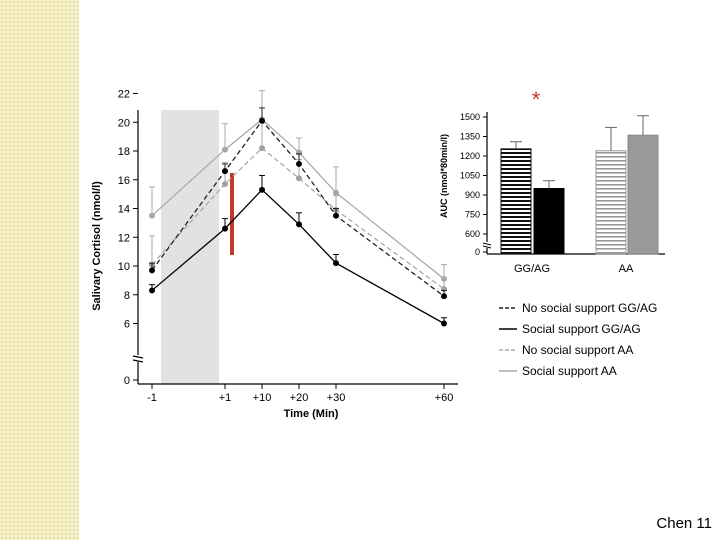 This screenshot has width=720, height=540. What do you see at coordinates (232, 214) in the screenshot?
I see `red-marker` at bounding box center [232, 214].